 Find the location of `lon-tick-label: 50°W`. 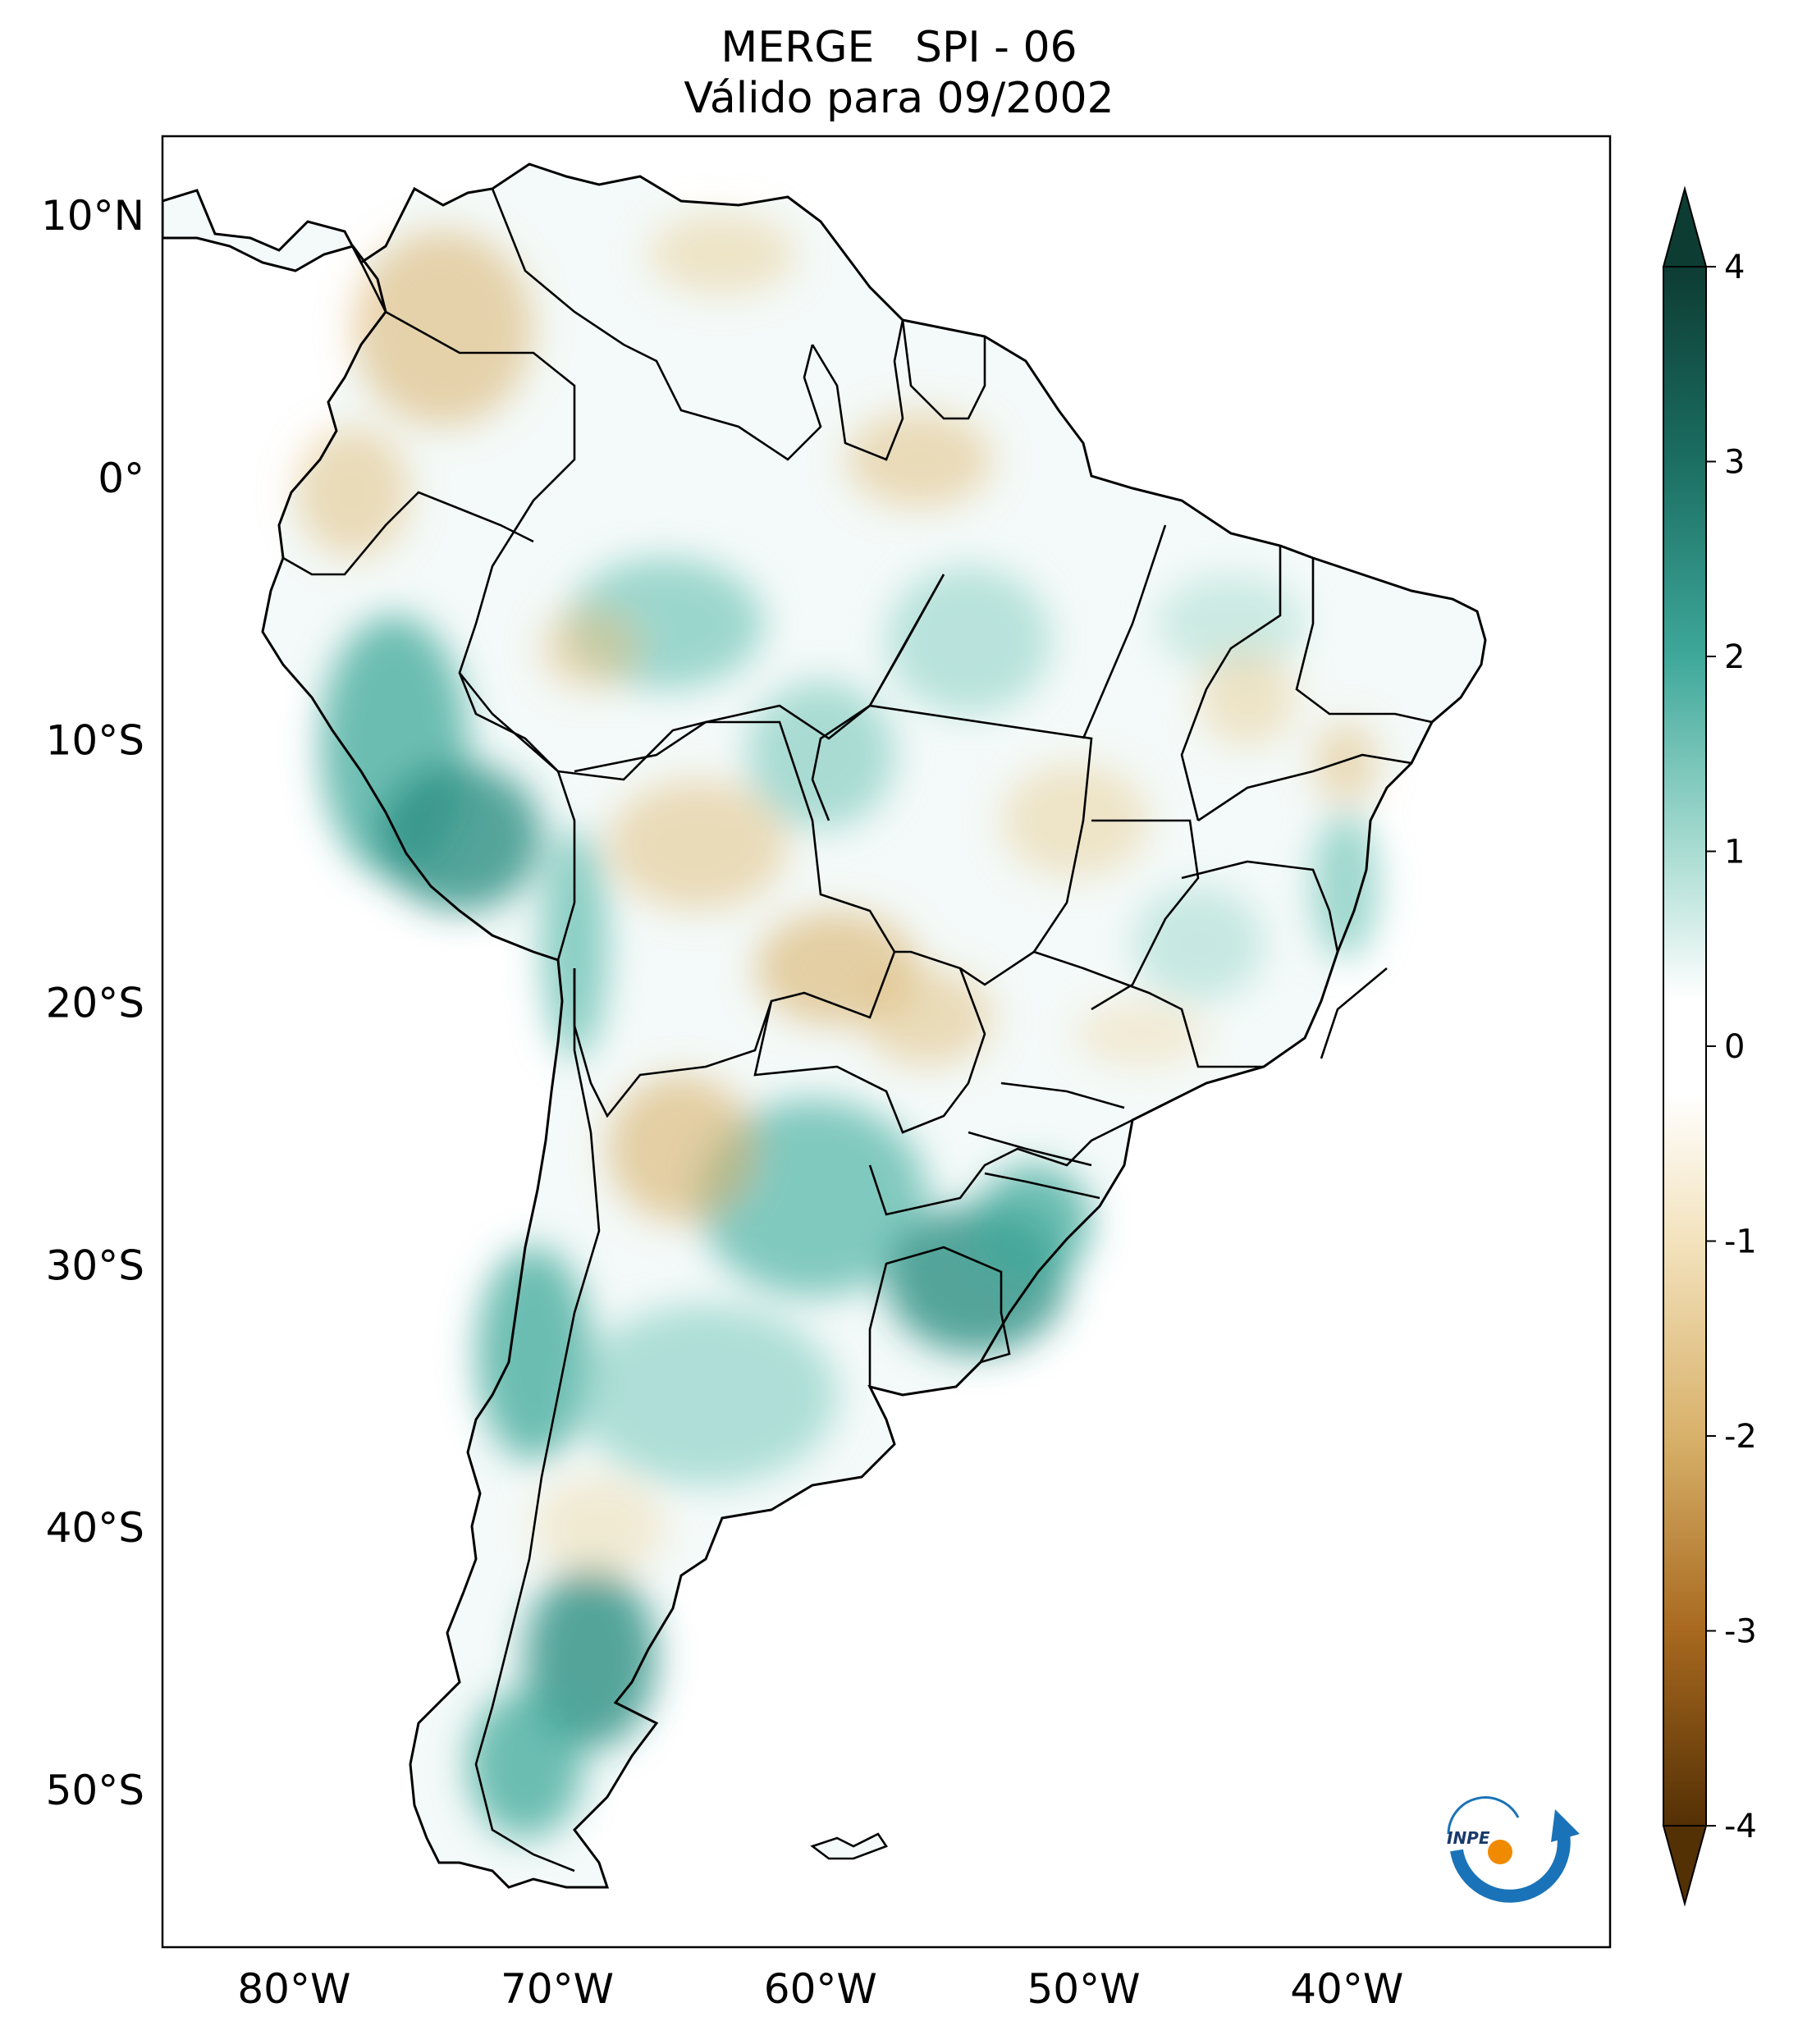

lon-tick-label: 50°W is located at coordinates (1084, 1989).